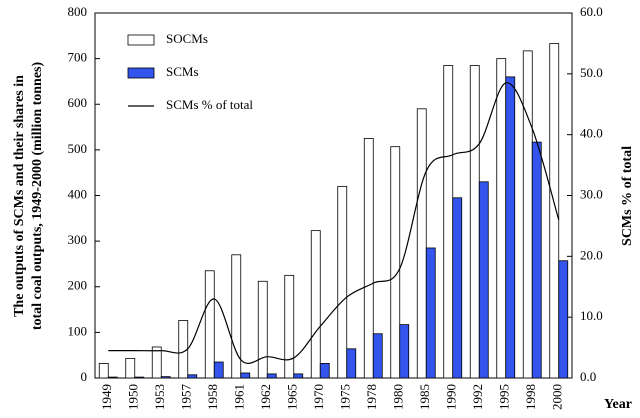 The image size is (640, 418). What do you see at coordinates (371, 397) in the screenshot?
I see `x-tick-label: 1978` at bounding box center [371, 397].